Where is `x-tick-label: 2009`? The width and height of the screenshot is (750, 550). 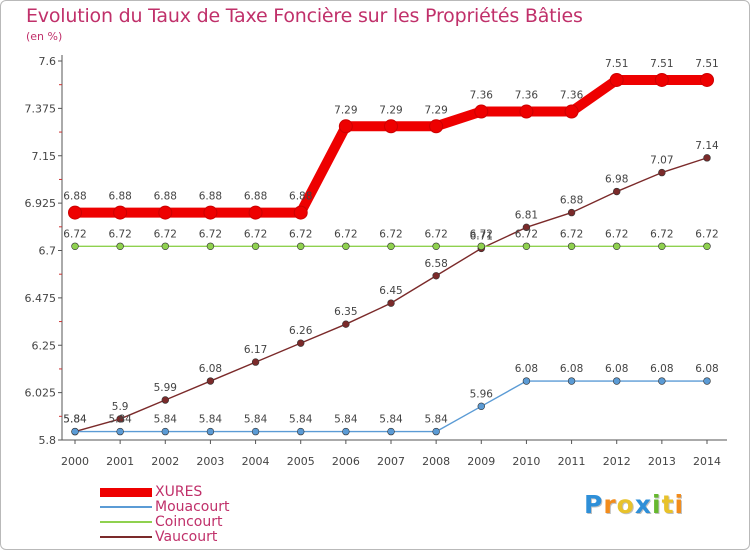 x-tick-label: 2009 is located at coordinates (481, 461).